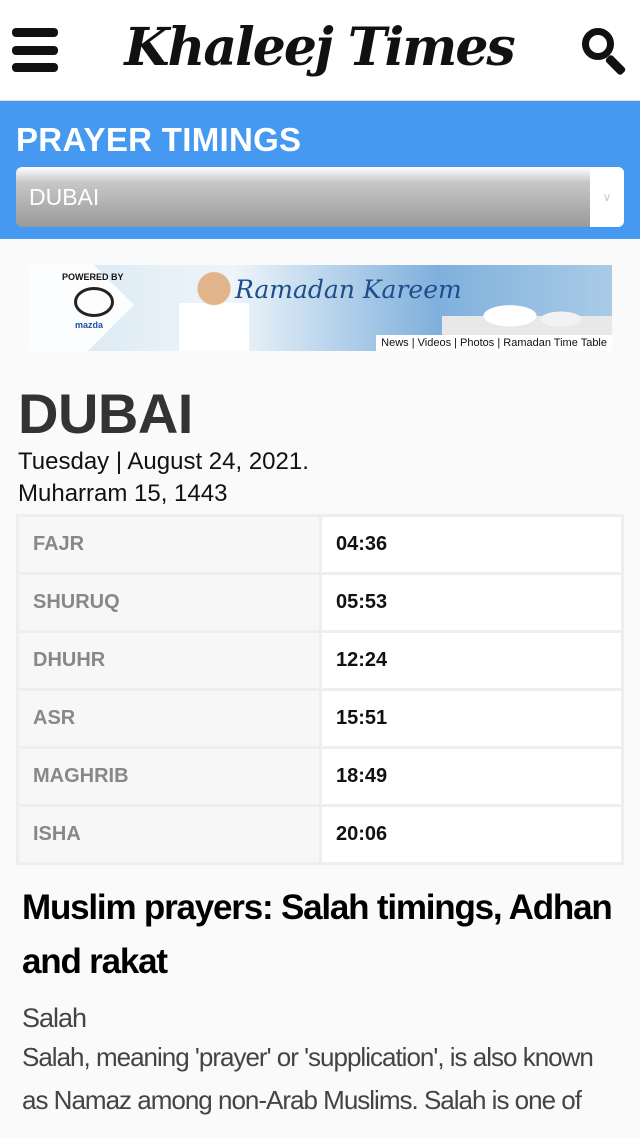  I want to click on city-heading: DUBAI, so click(105, 413).